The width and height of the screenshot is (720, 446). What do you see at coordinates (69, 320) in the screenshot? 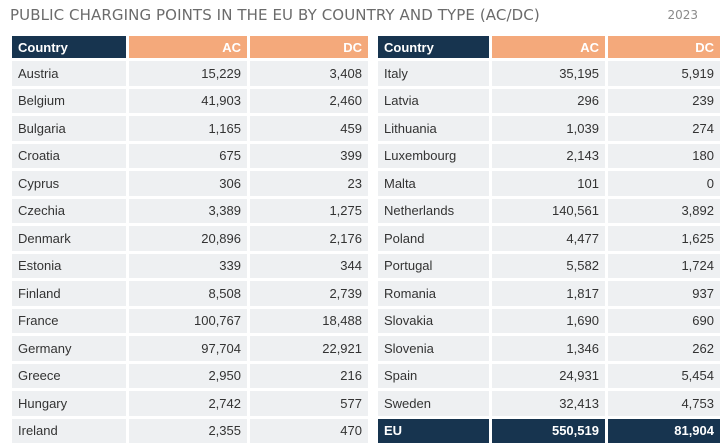
I see `country-cell: France` at bounding box center [69, 320].